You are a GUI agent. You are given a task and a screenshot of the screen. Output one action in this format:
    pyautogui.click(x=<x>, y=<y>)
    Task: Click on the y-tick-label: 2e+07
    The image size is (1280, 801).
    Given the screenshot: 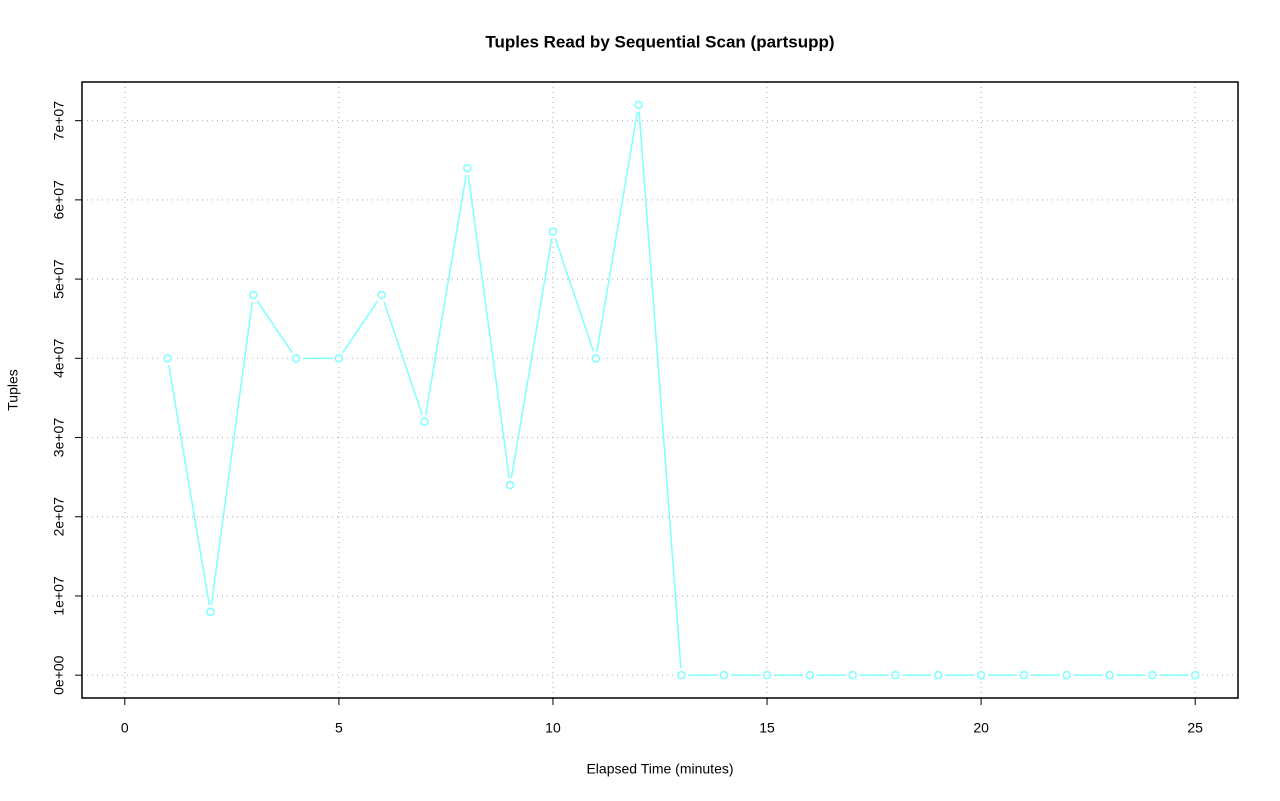 What is the action you would take?
    pyautogui.click(x=59, y=517)
    